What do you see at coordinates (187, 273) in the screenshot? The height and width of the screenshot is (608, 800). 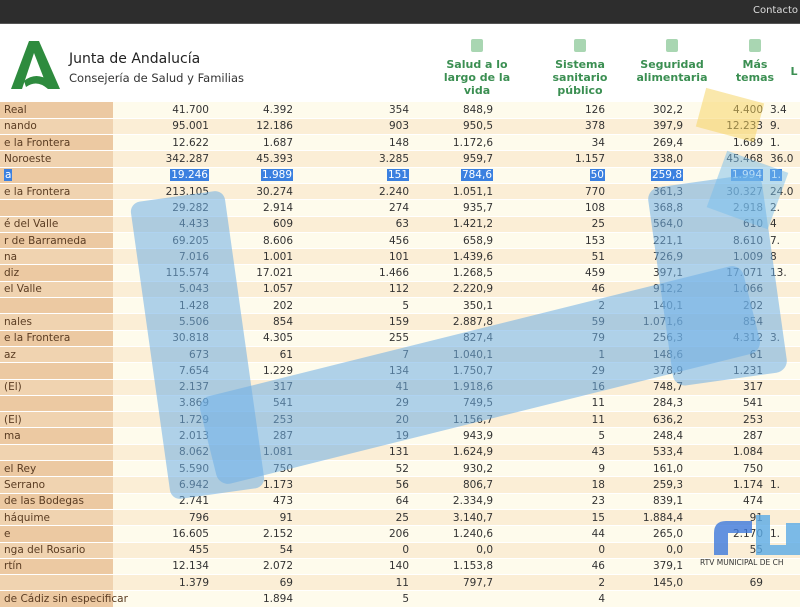 I see `cell-text: 115.574` at bounding box center [187, 273].